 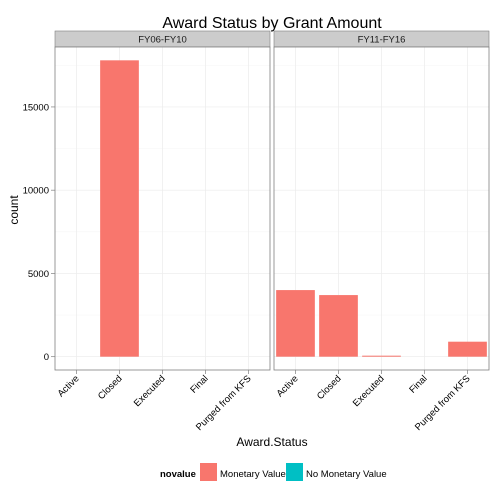 I want to click on bar-executed, so click(x=381, y=356).